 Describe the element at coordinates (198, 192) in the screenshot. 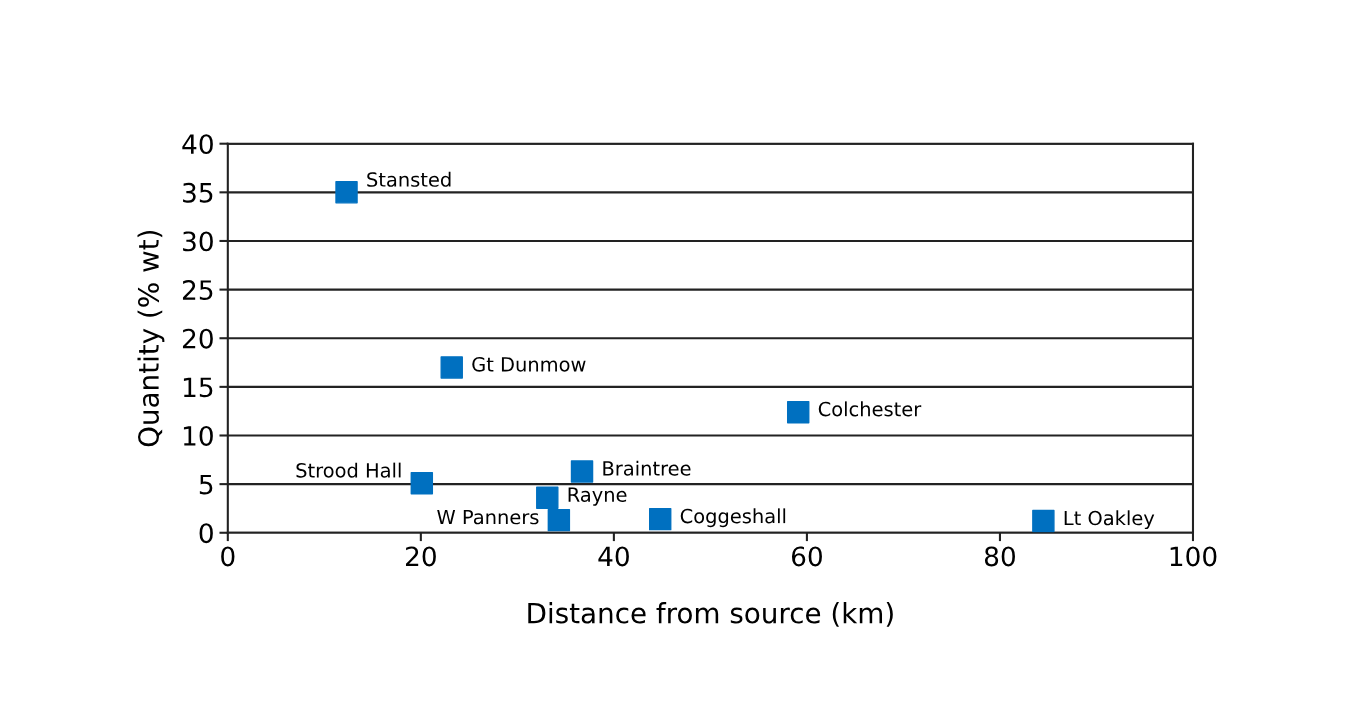

I see `y-tick-label: 35` at that location.